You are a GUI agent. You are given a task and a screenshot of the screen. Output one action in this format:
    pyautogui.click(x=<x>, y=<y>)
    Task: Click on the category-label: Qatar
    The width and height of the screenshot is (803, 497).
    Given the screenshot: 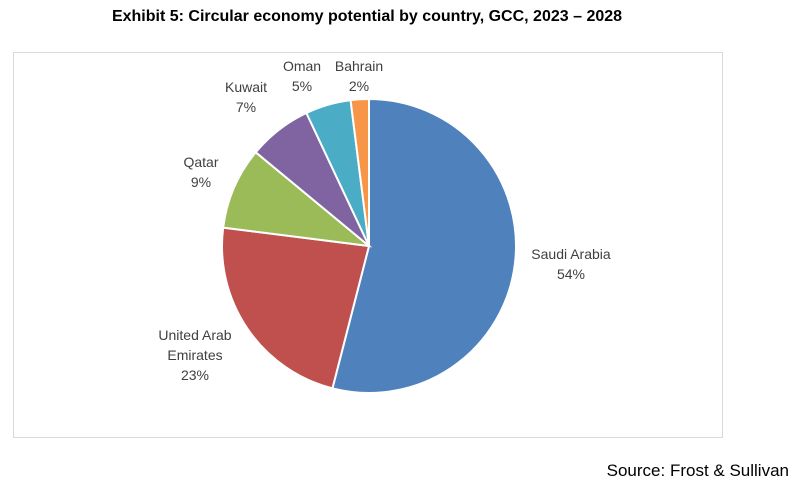 What is the action you would take?
    pyautogui.click(x=201, y=162)
    